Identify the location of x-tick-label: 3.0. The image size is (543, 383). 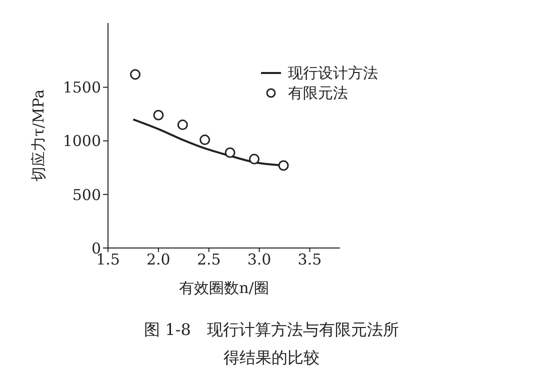
(259, 259).